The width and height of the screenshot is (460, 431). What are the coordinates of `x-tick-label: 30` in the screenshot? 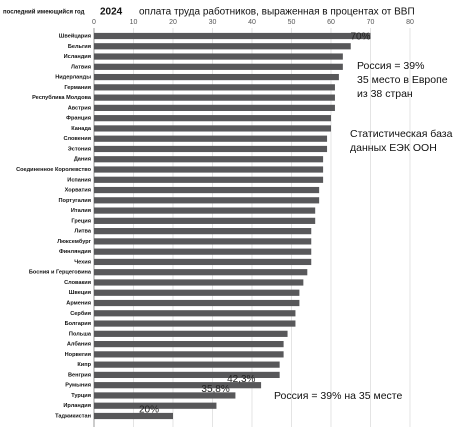 It's located at (213, 22).